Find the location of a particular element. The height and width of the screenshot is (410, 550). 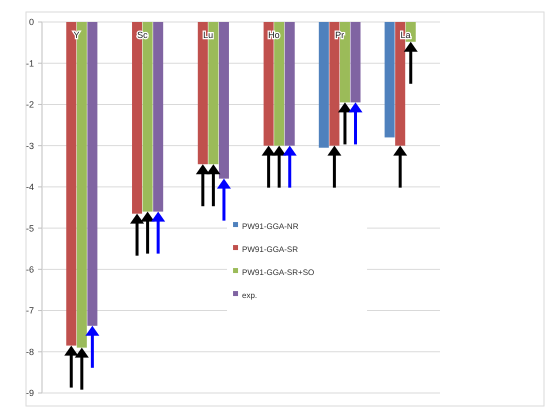

y-tick-label: -3 is located at coordinates (30, 145).